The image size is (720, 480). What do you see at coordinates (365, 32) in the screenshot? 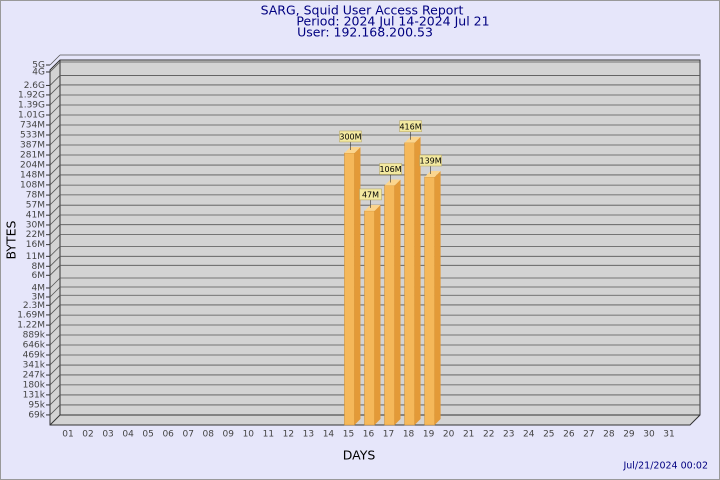
I see `subtitle: User: 192.168.200.53` at bounding box center [365, 32].